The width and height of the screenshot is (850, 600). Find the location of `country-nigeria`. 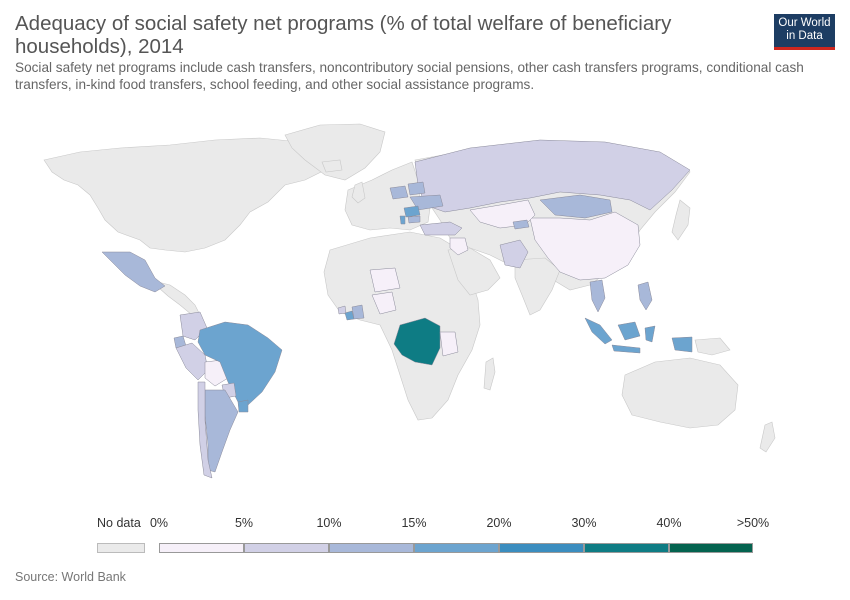

country-nigeria is located at coordinates (384, 303).